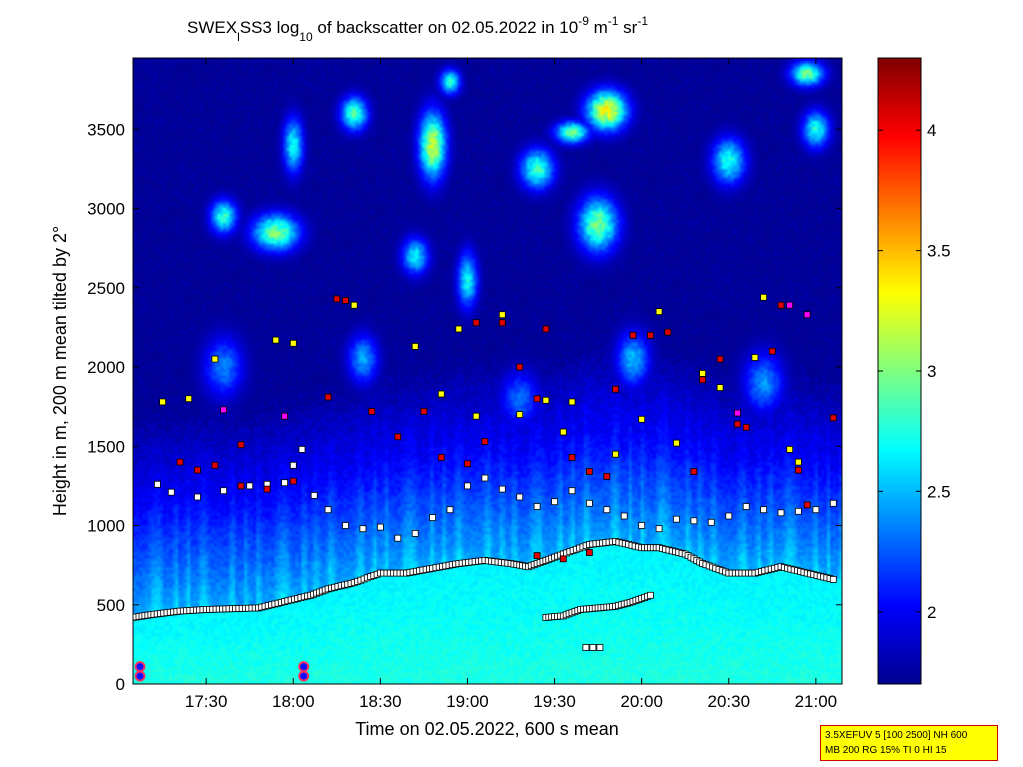 This screenshot has height=767, width=1023. What do you see at coordinates (106, 367) in the screenshot?
I see `y-tick-label: 2000` at bounding box center [106, 367].